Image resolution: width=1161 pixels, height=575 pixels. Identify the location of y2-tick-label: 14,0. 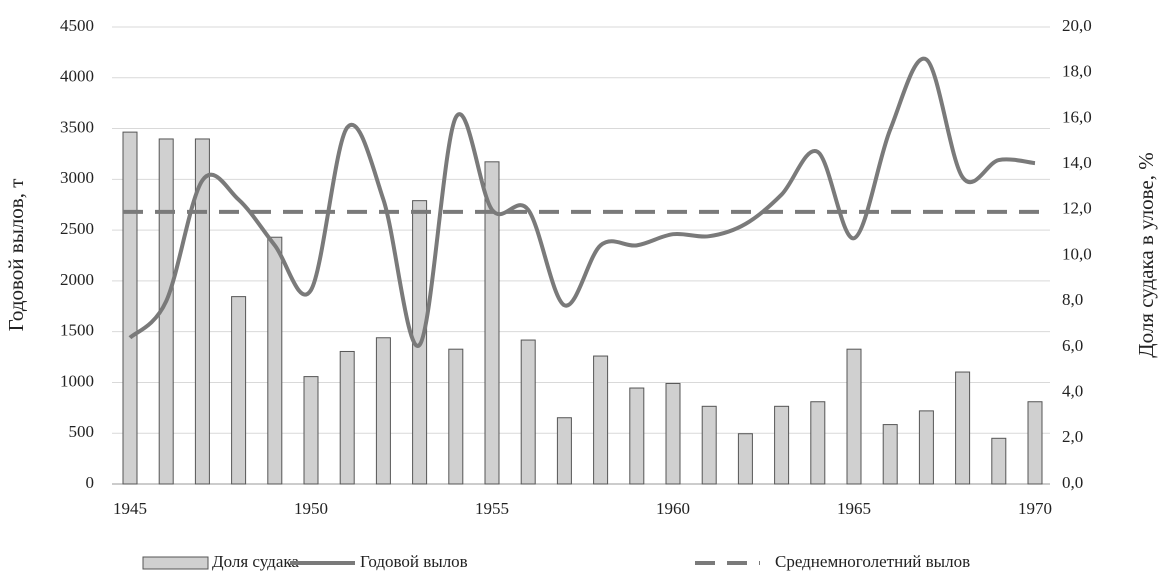
(1077, 162).